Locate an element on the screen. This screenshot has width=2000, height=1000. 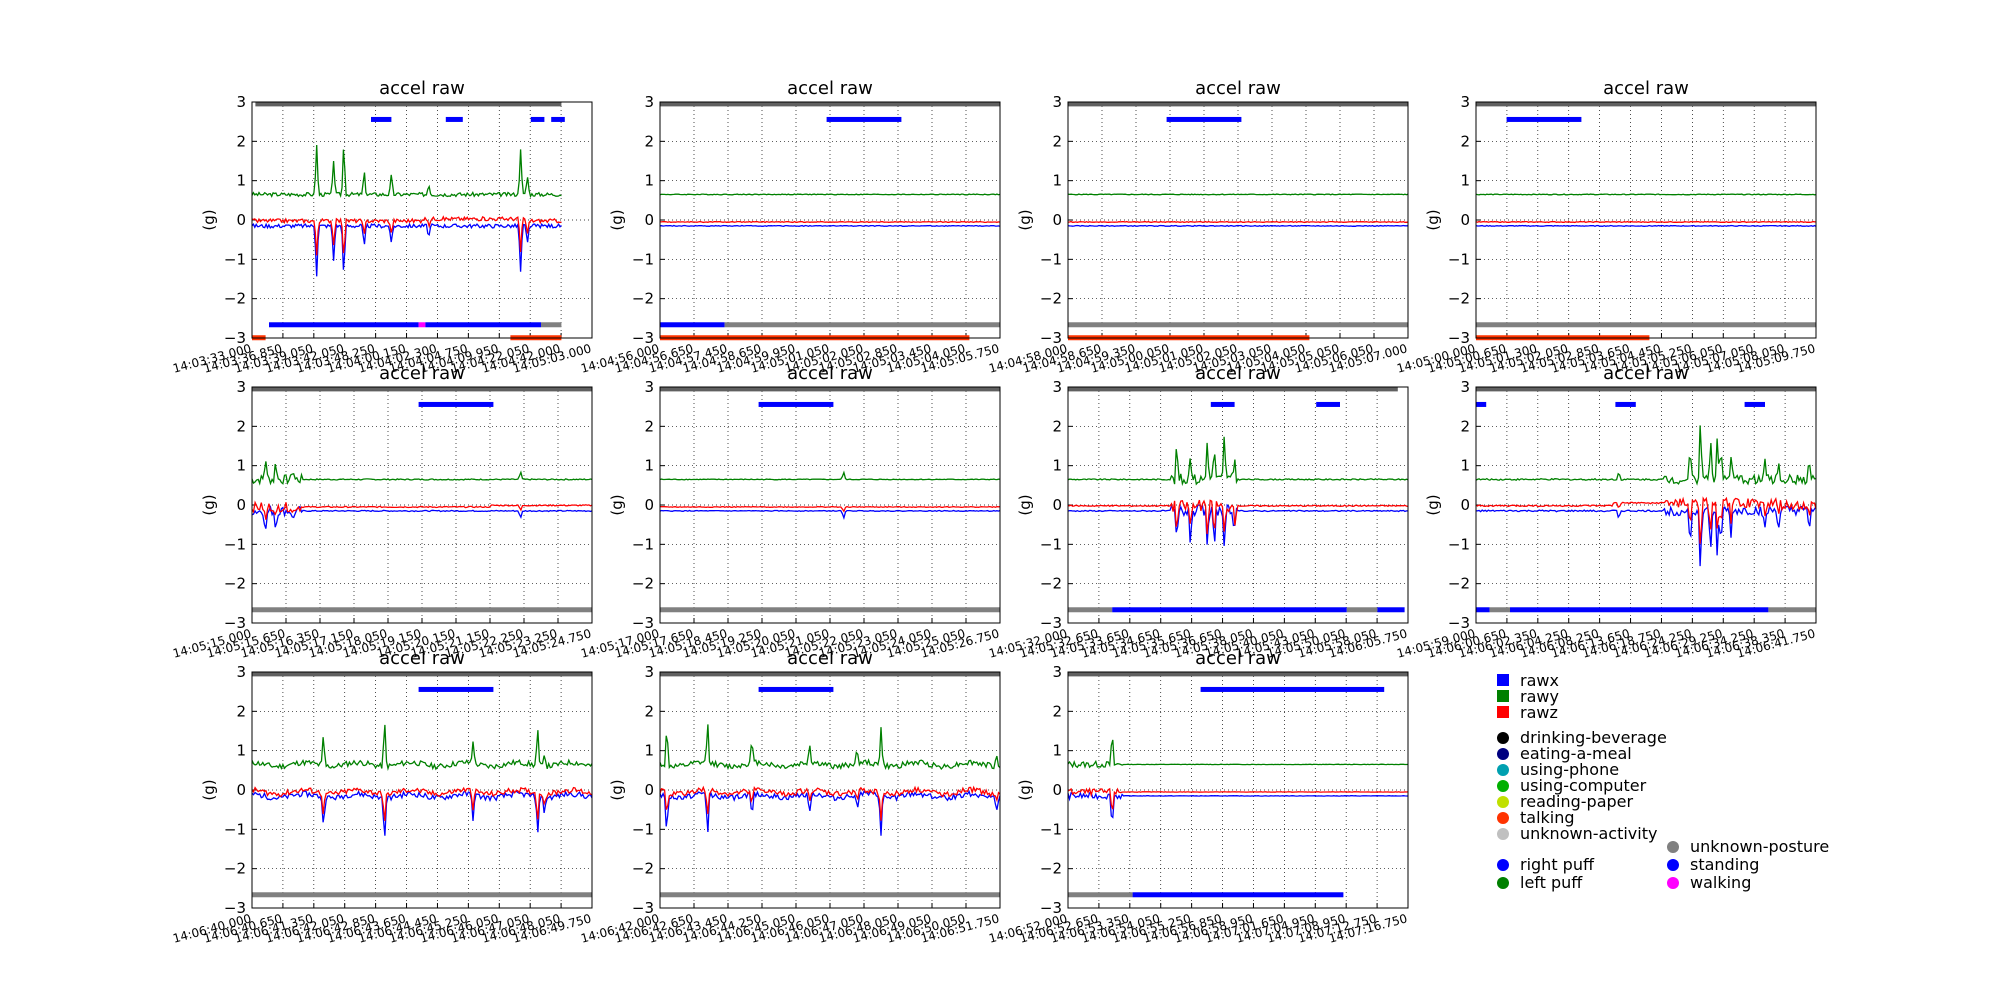
legend-label-talking: talking is located at coordinates (1547, 817).